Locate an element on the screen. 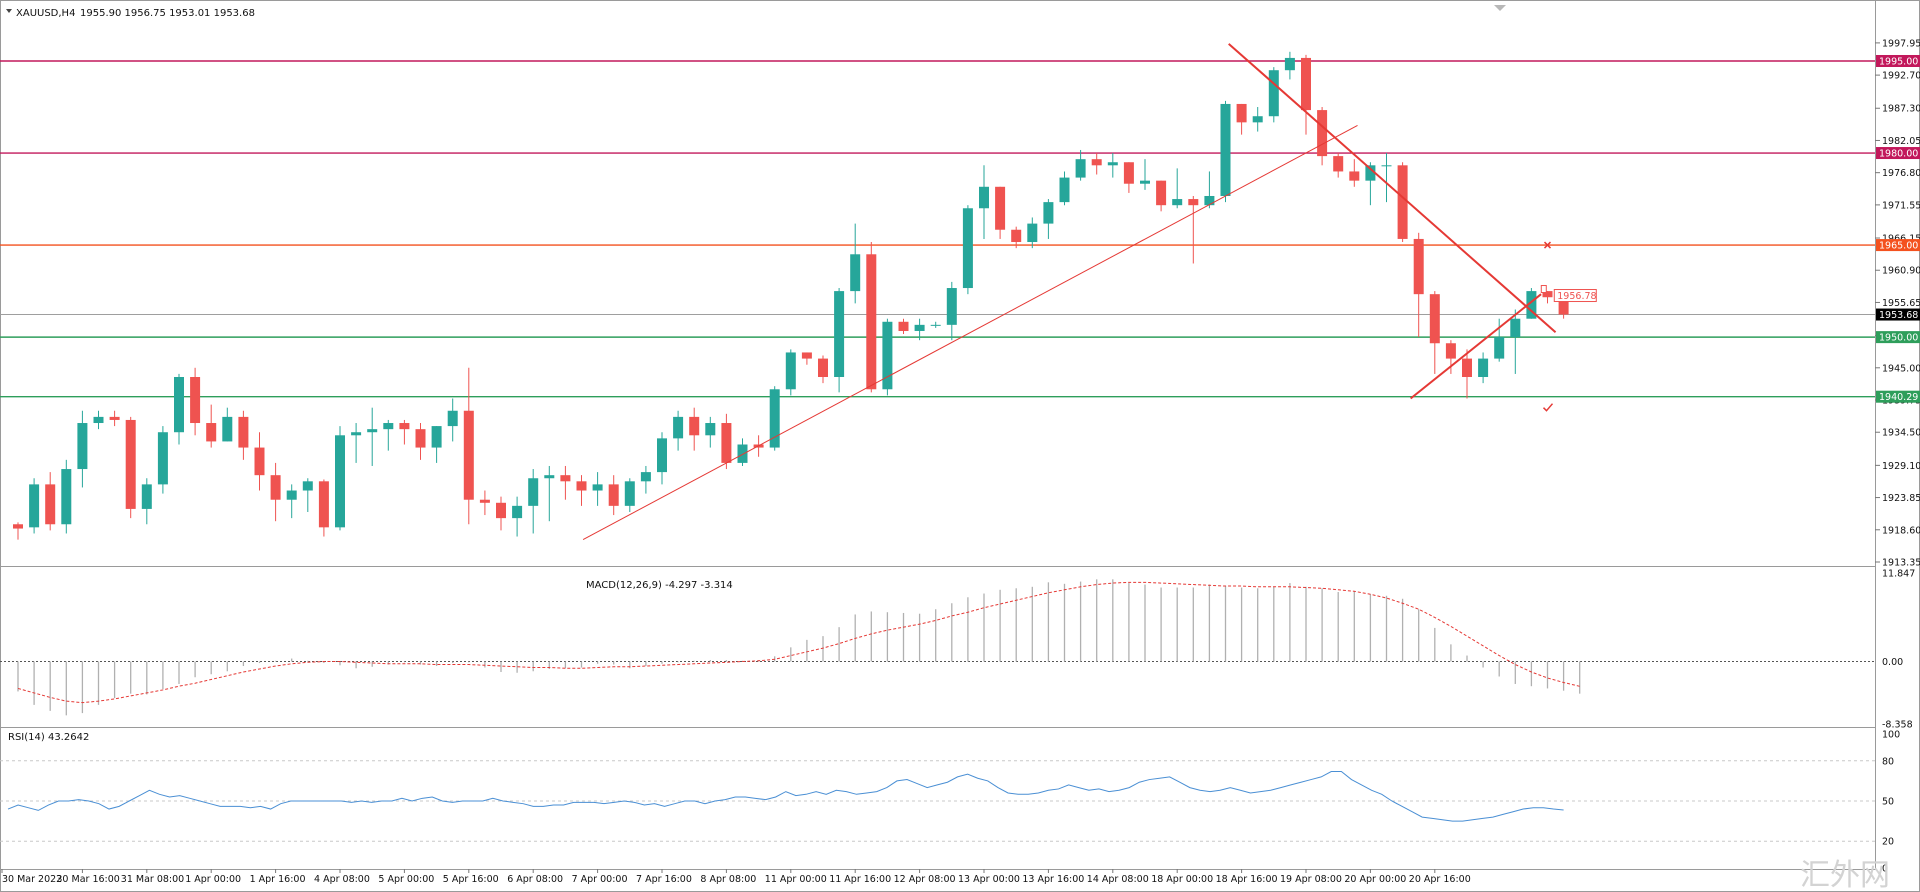 This screenshot has width=1920, height=892. triangle-down-icon is located at coordinates (9, 11).